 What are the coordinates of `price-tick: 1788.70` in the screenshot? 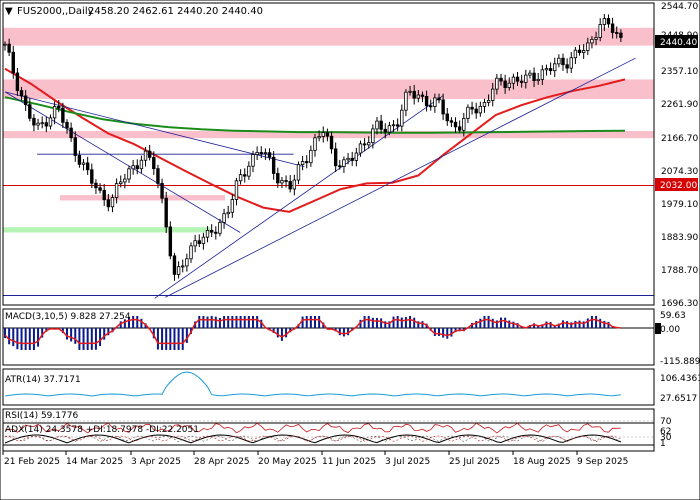 It's located at (679, 271).